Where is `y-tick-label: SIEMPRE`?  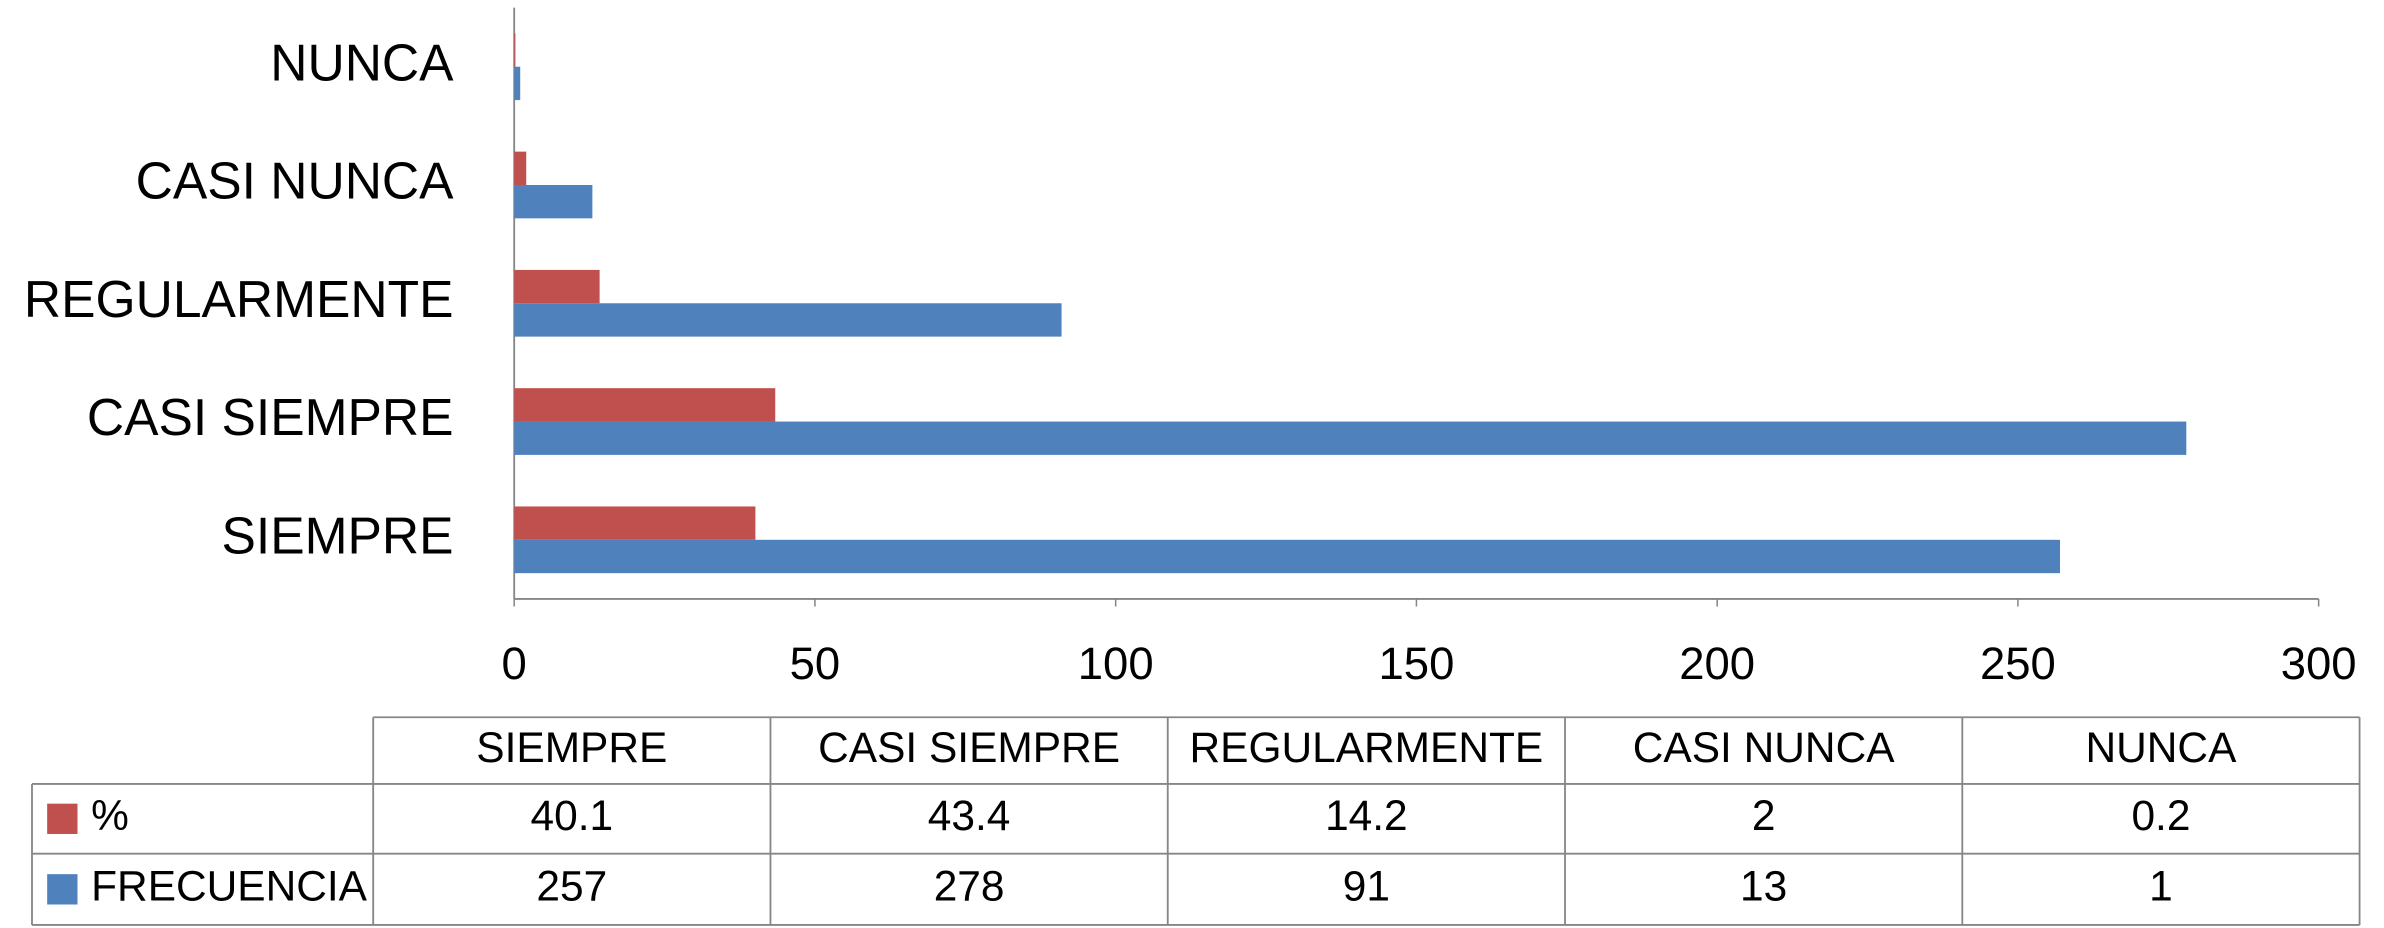 y-tick-label: SIEMPRE is located at coordinates (338, 535).